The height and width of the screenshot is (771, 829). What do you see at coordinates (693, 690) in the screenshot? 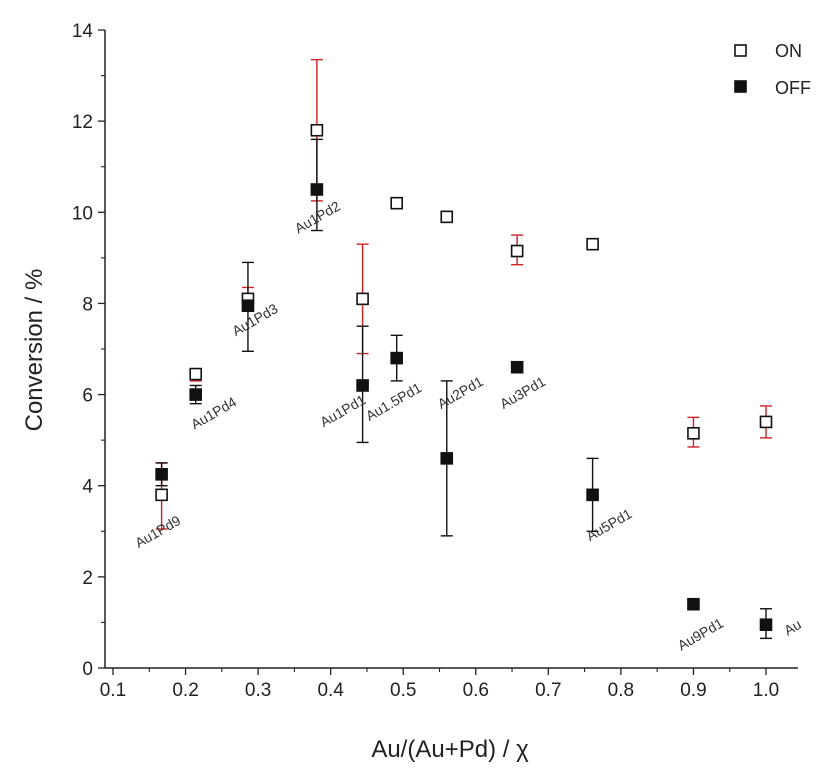
I see `x-tick-label: 0.9` at bounding box center [693, 690].